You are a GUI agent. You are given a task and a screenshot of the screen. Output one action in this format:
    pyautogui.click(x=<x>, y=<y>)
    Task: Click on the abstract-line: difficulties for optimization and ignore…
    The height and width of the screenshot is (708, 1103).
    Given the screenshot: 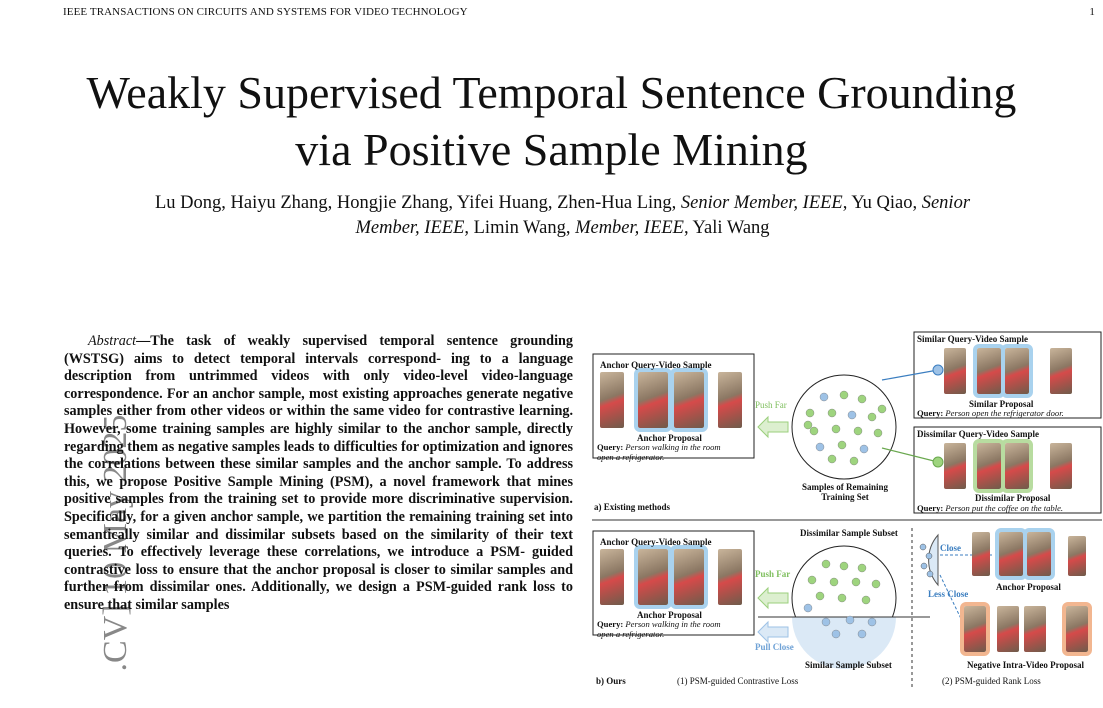 What is the action you would take?
    pyautogui.click(x=319, y=455)
    